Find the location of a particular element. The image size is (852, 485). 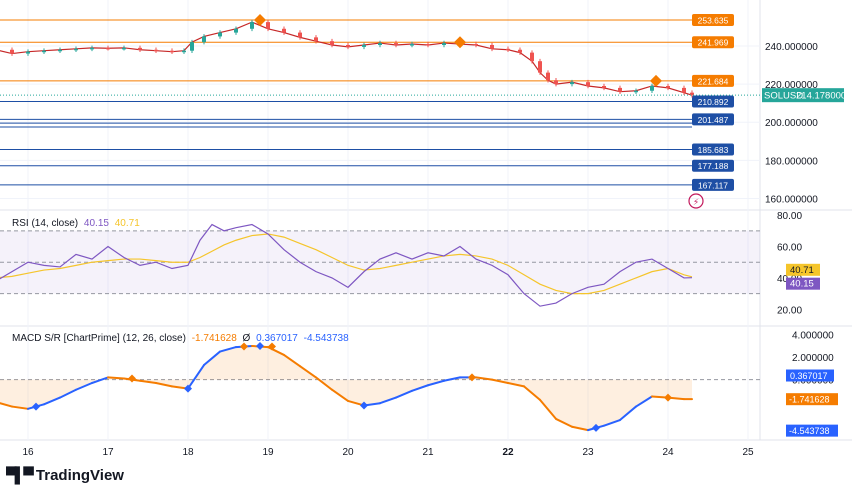

price-tick-label: 220.000000 is located at coordinates (791, 85).